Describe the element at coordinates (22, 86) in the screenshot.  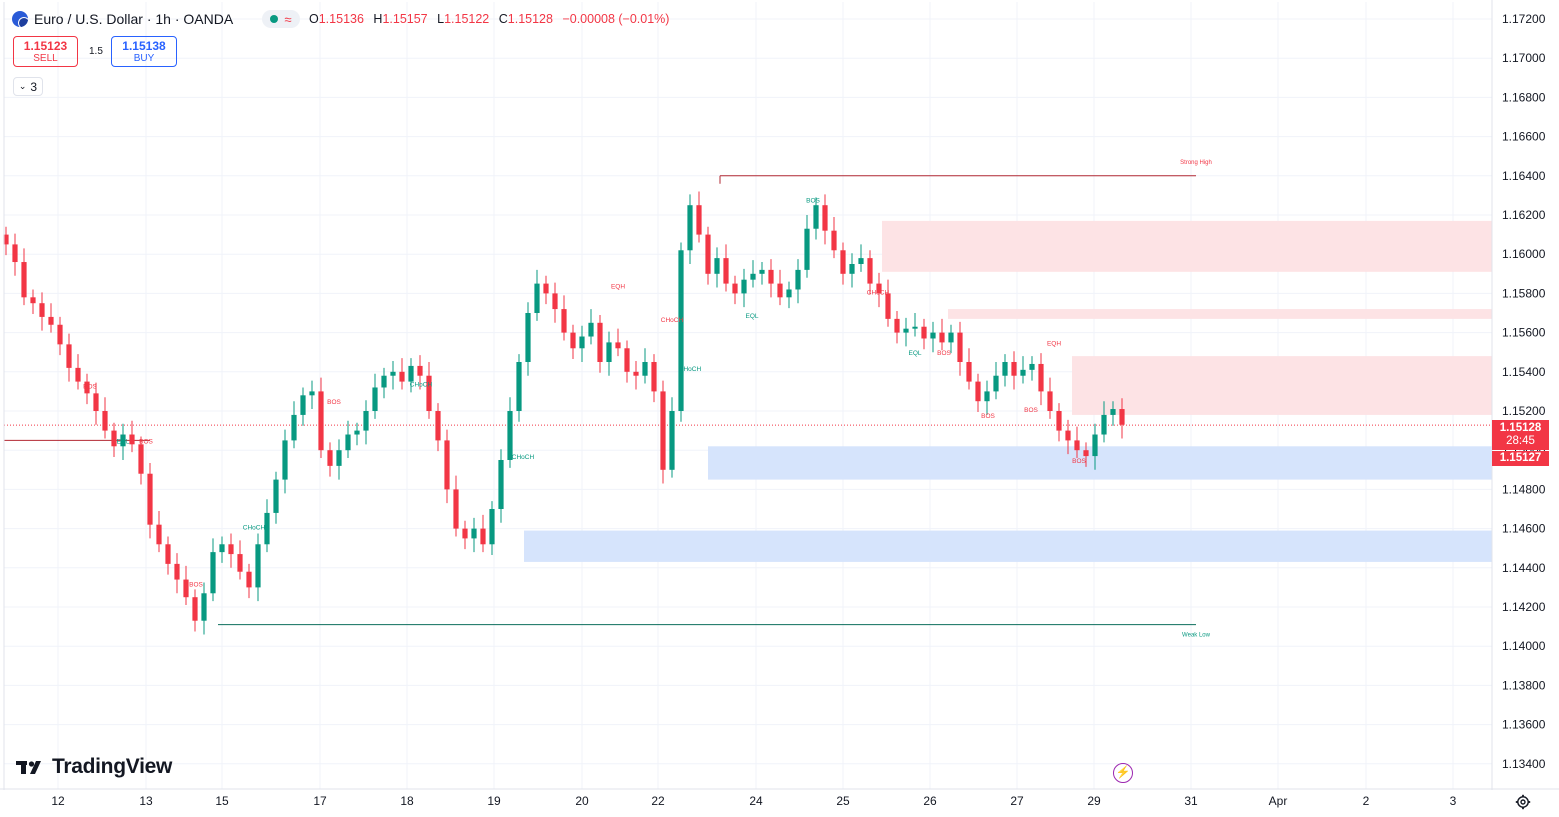
I see `chevron-down-icon: ⌄` at that location.